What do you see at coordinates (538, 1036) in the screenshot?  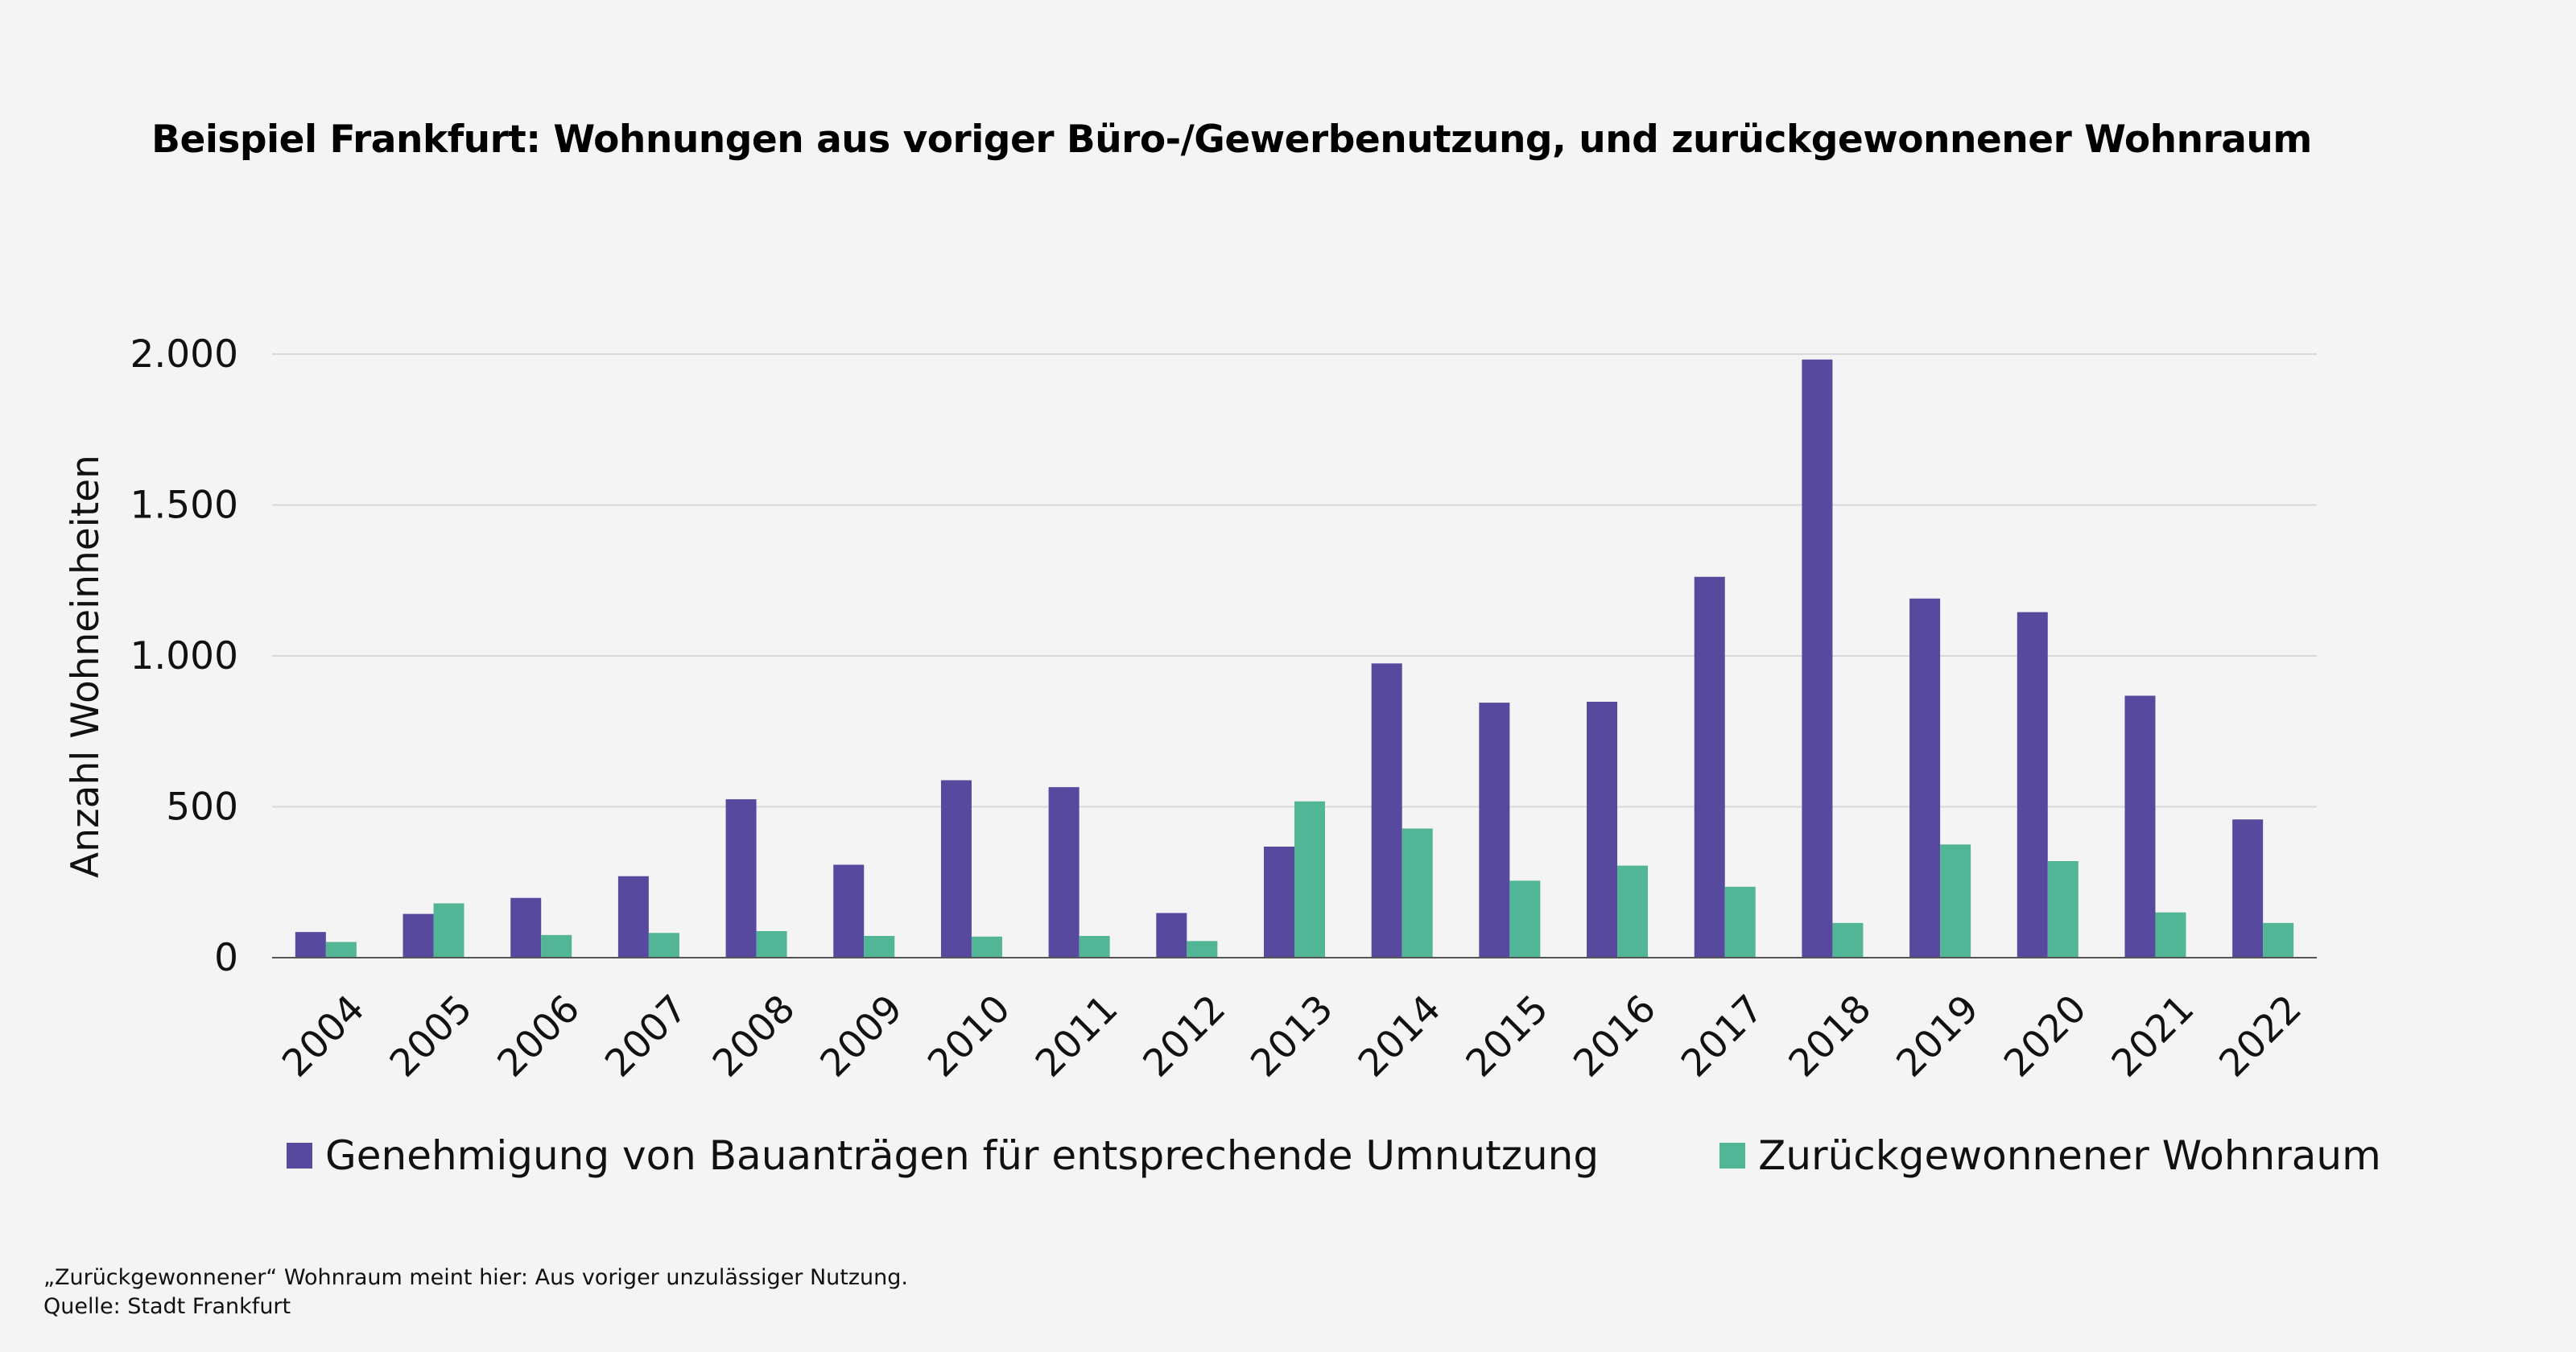 I see `x-tick-label: 2006` at bounding box center [538, 1036].